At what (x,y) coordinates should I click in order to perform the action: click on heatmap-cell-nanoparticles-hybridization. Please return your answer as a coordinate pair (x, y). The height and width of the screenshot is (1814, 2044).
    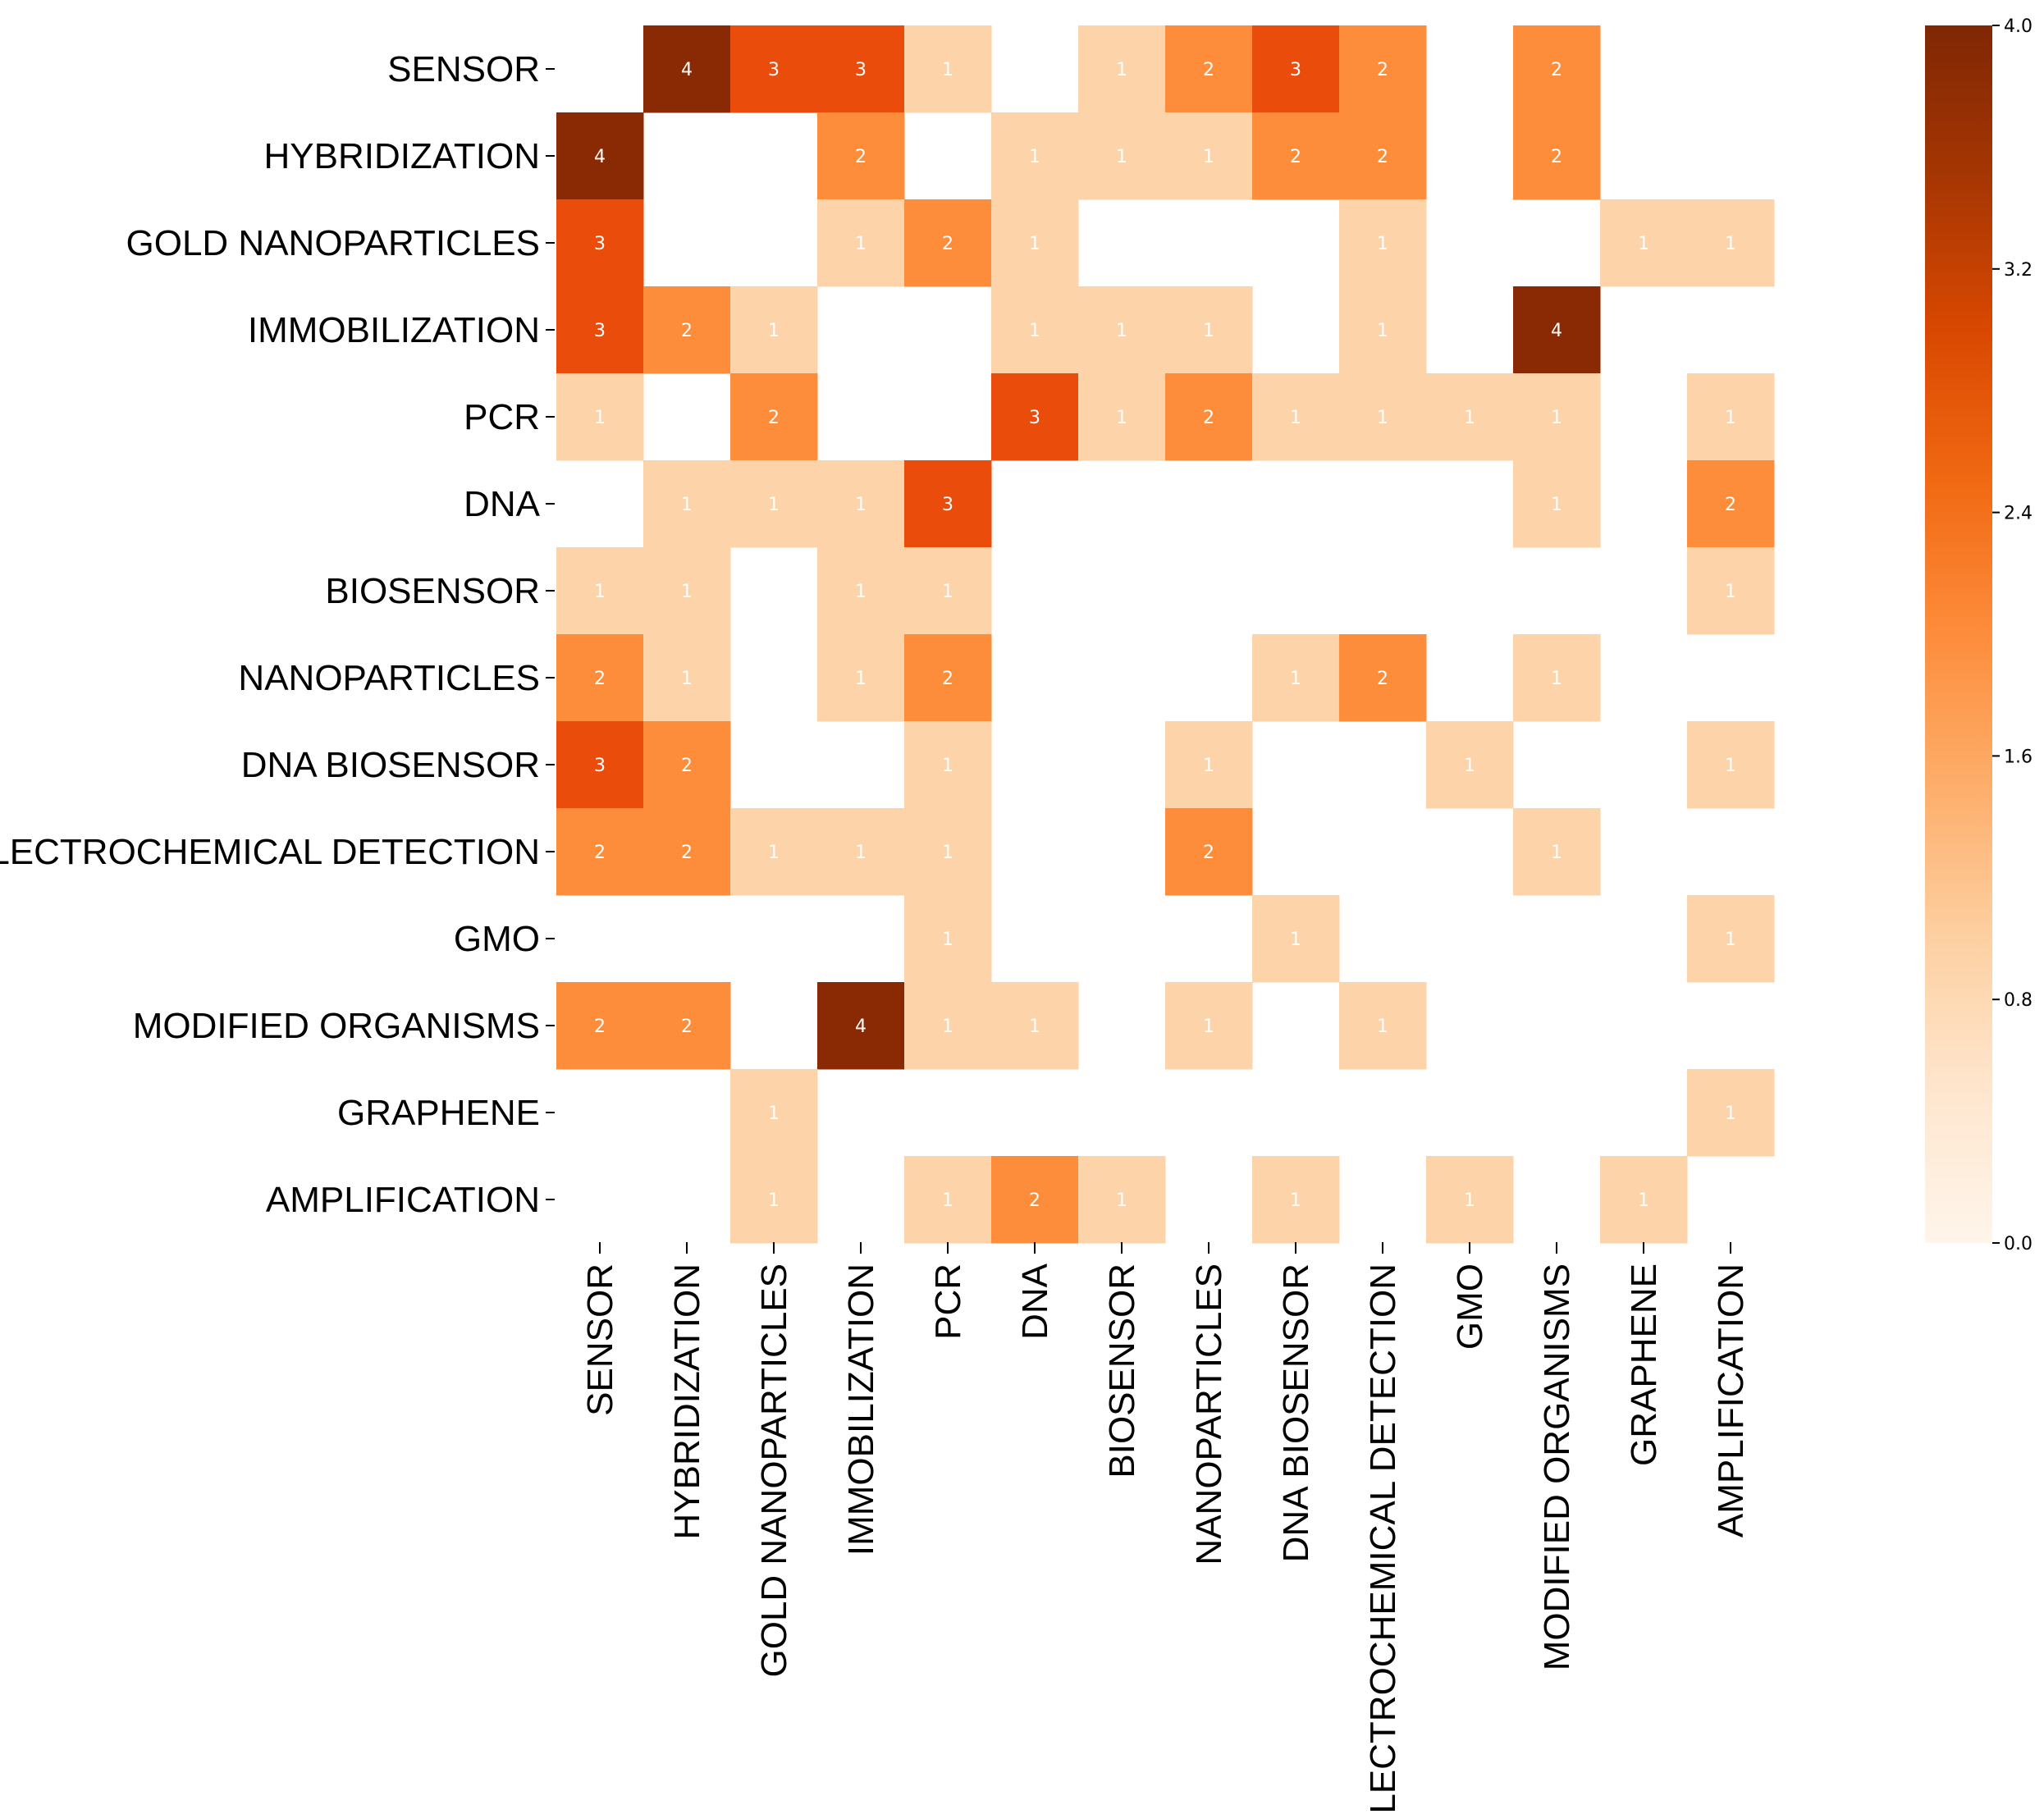
    Looking at the image, I should click on (687, 678).